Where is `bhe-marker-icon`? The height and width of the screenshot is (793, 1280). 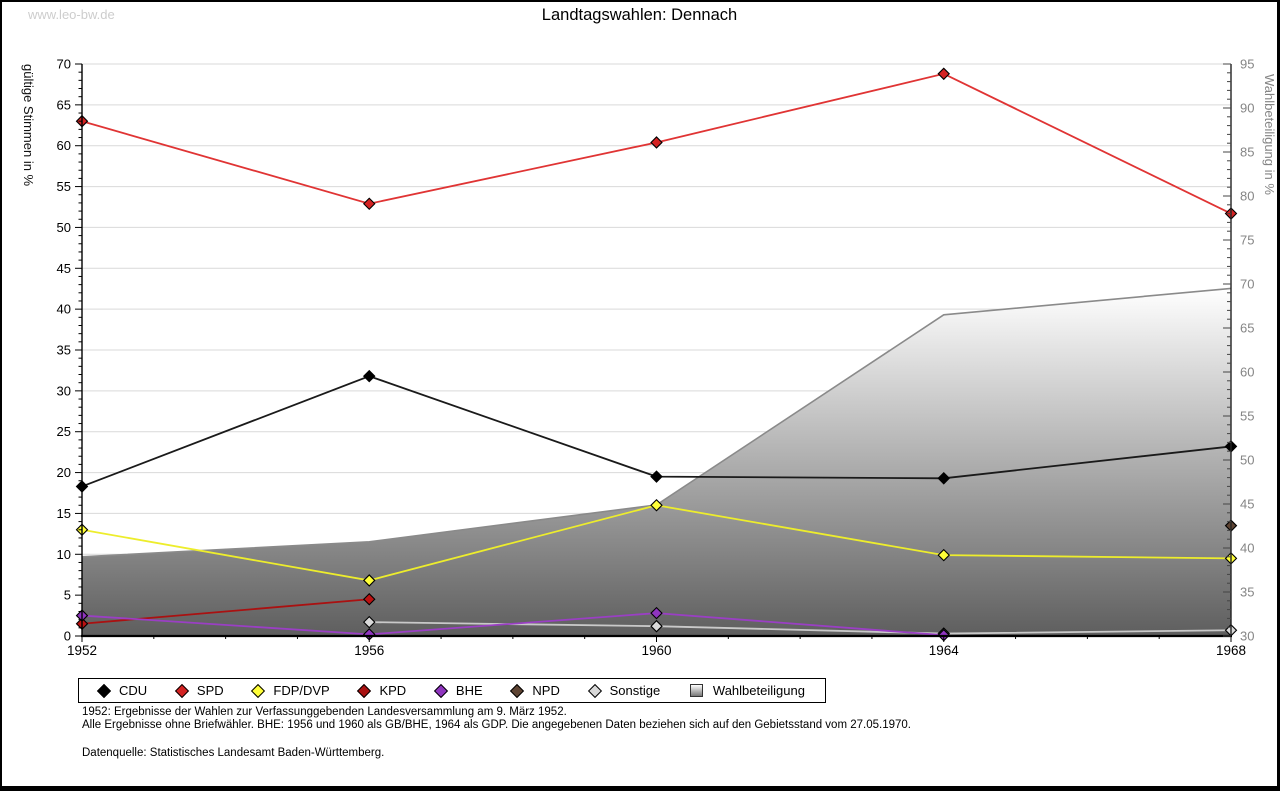
bhe-marker-icon is located at coordinates (656, 613).